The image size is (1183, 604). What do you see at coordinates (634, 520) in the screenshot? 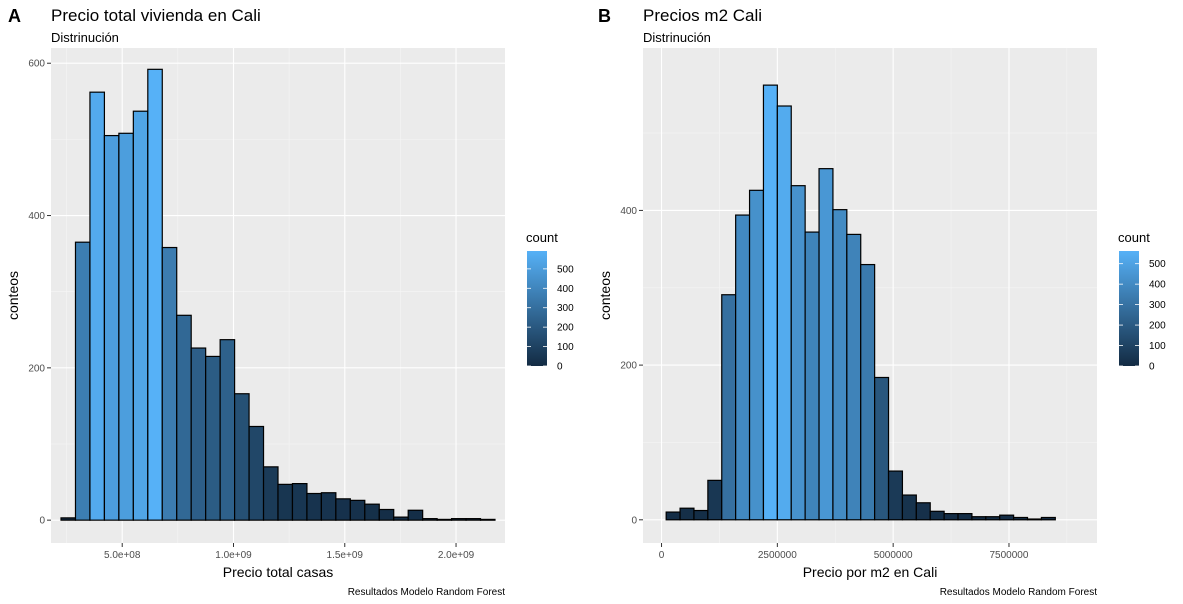
I see `y-tick-label: 0` at bounding box center [634, 520].